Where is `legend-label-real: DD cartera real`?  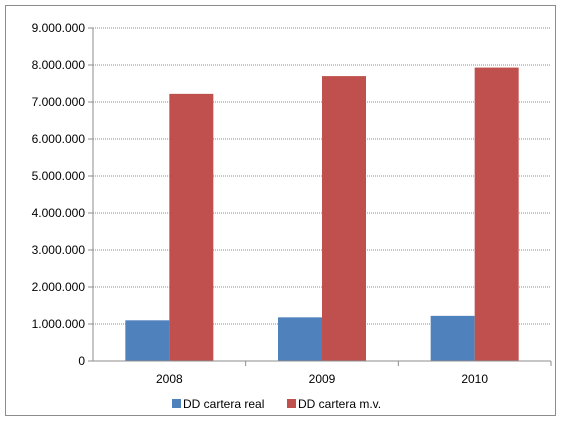 legend-label-real: DD cartera real is located at coordinates (223, 404).